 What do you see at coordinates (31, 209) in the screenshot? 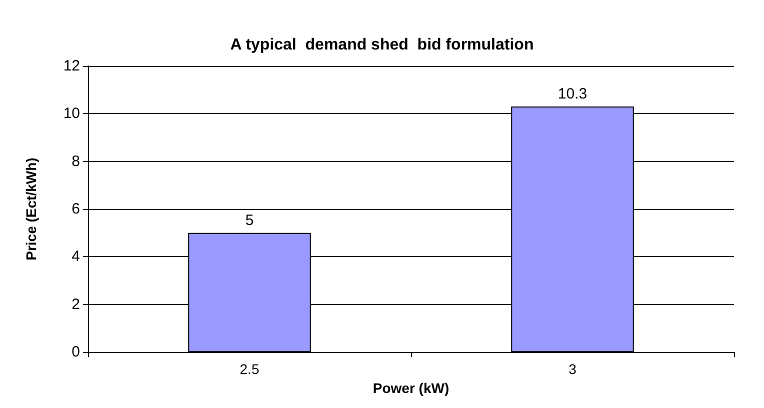
I see `y-axis-title: Price (Ect/kWh)` at bounding box center [31, 209].